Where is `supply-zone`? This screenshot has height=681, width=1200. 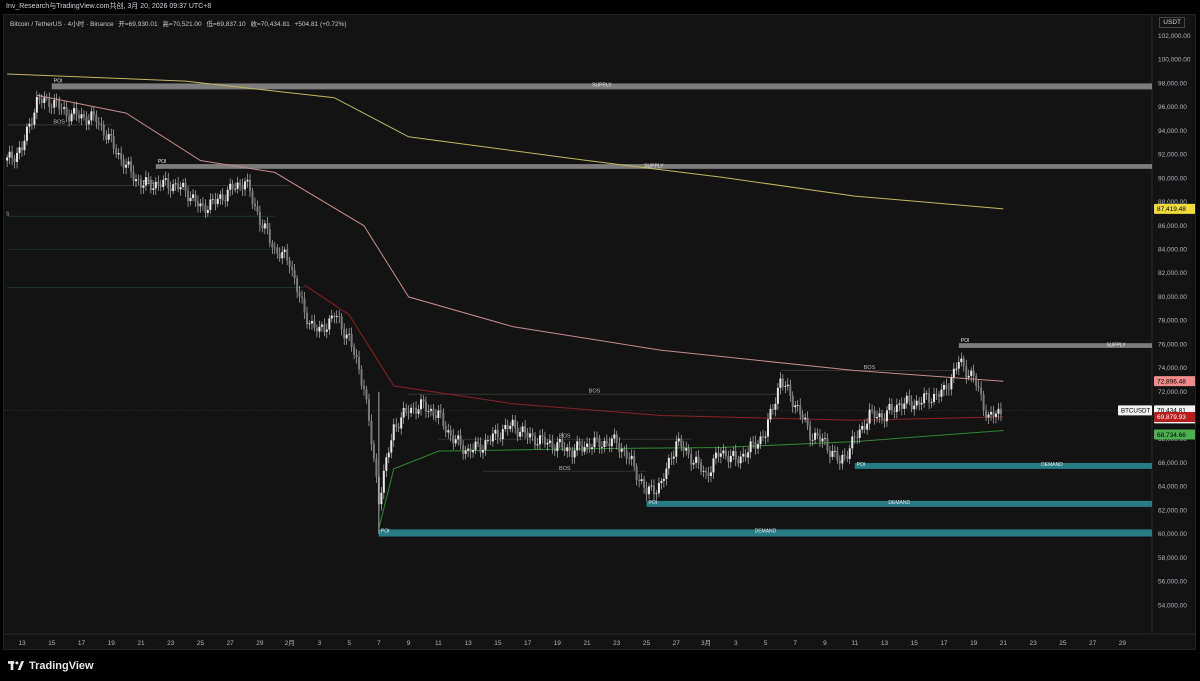
supply-zone is located at coordinates (653, 166).